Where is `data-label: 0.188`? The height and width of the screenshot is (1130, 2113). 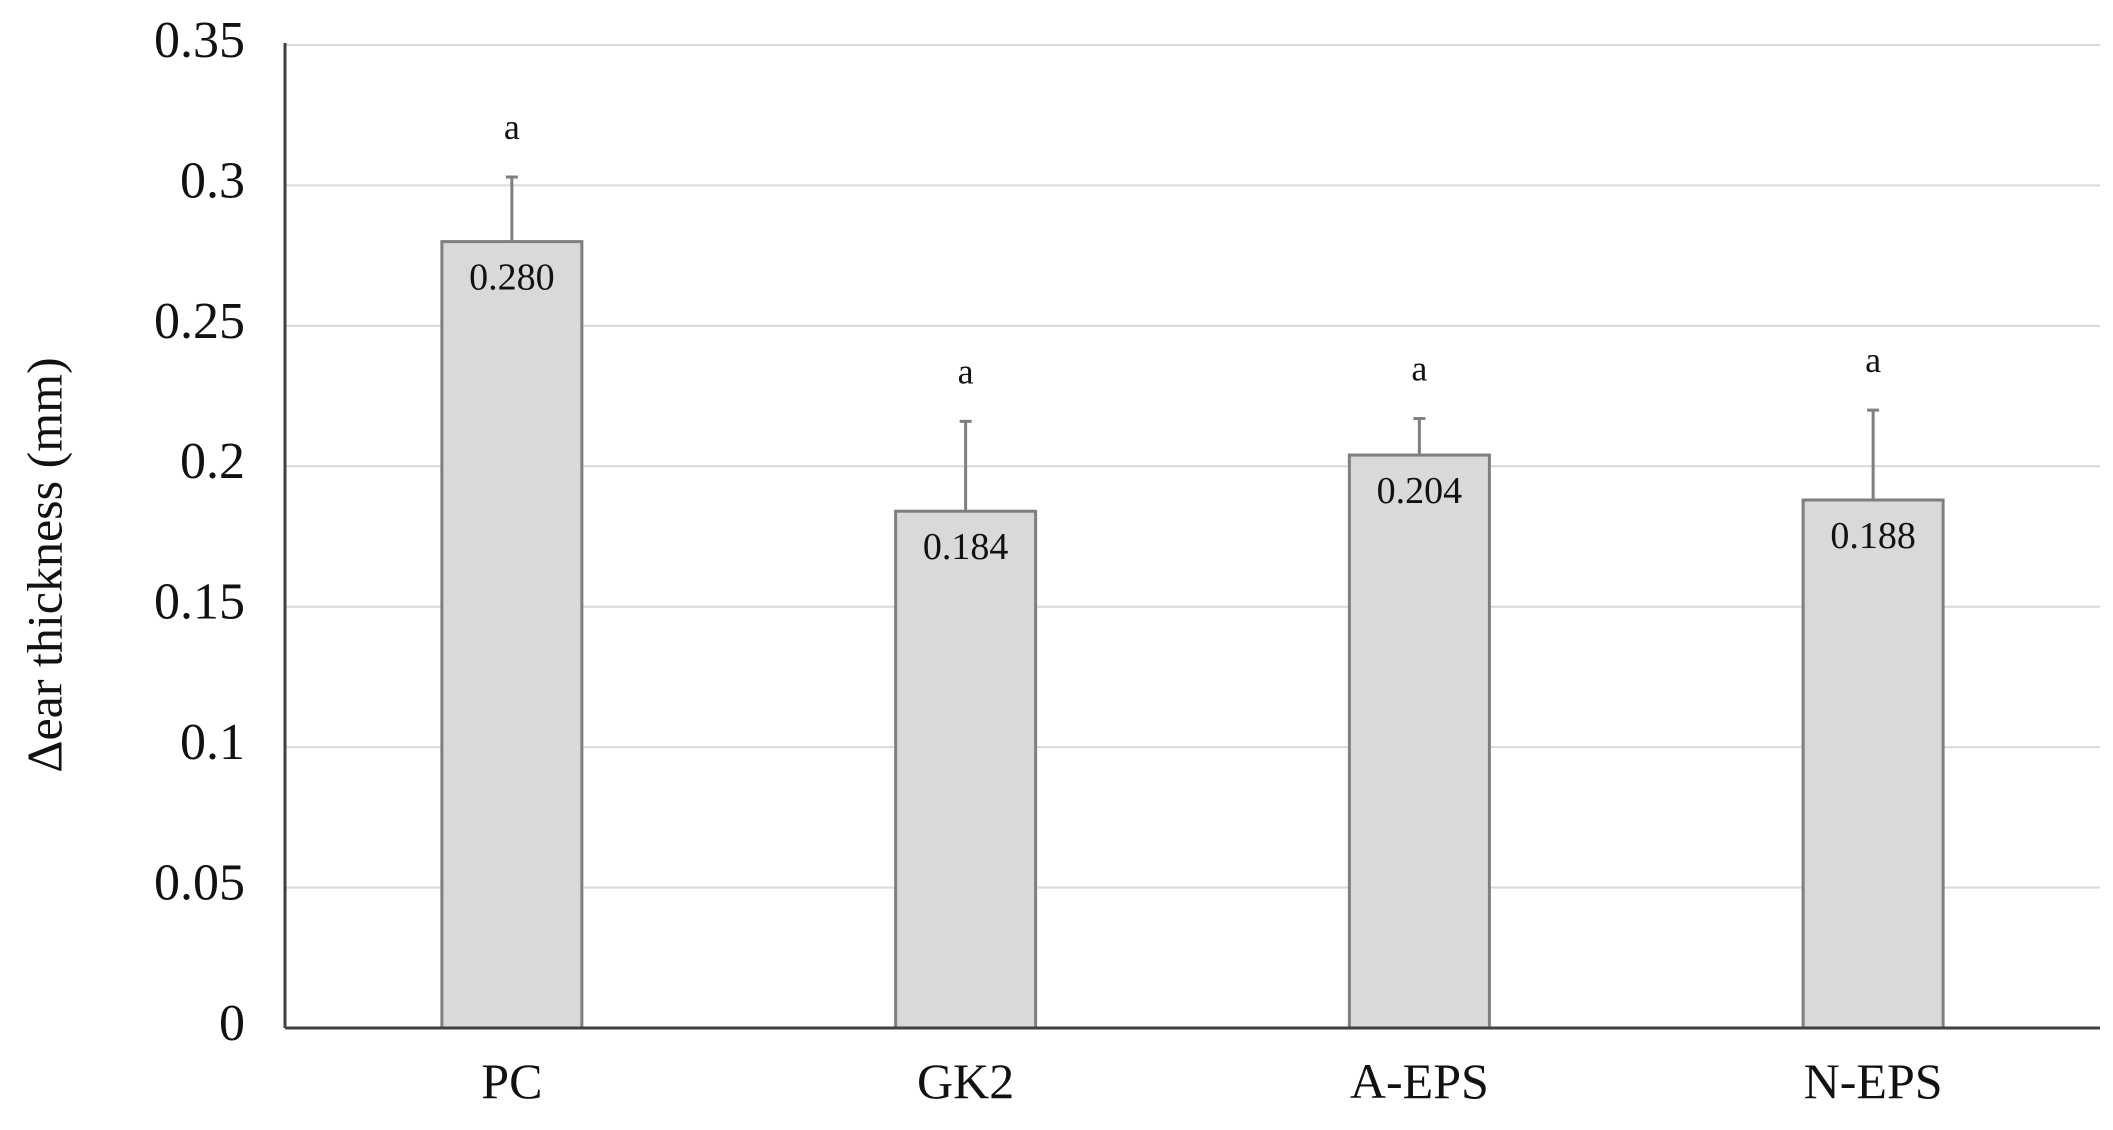
data-label: 0.188 is located at coordinates (1873, 536).